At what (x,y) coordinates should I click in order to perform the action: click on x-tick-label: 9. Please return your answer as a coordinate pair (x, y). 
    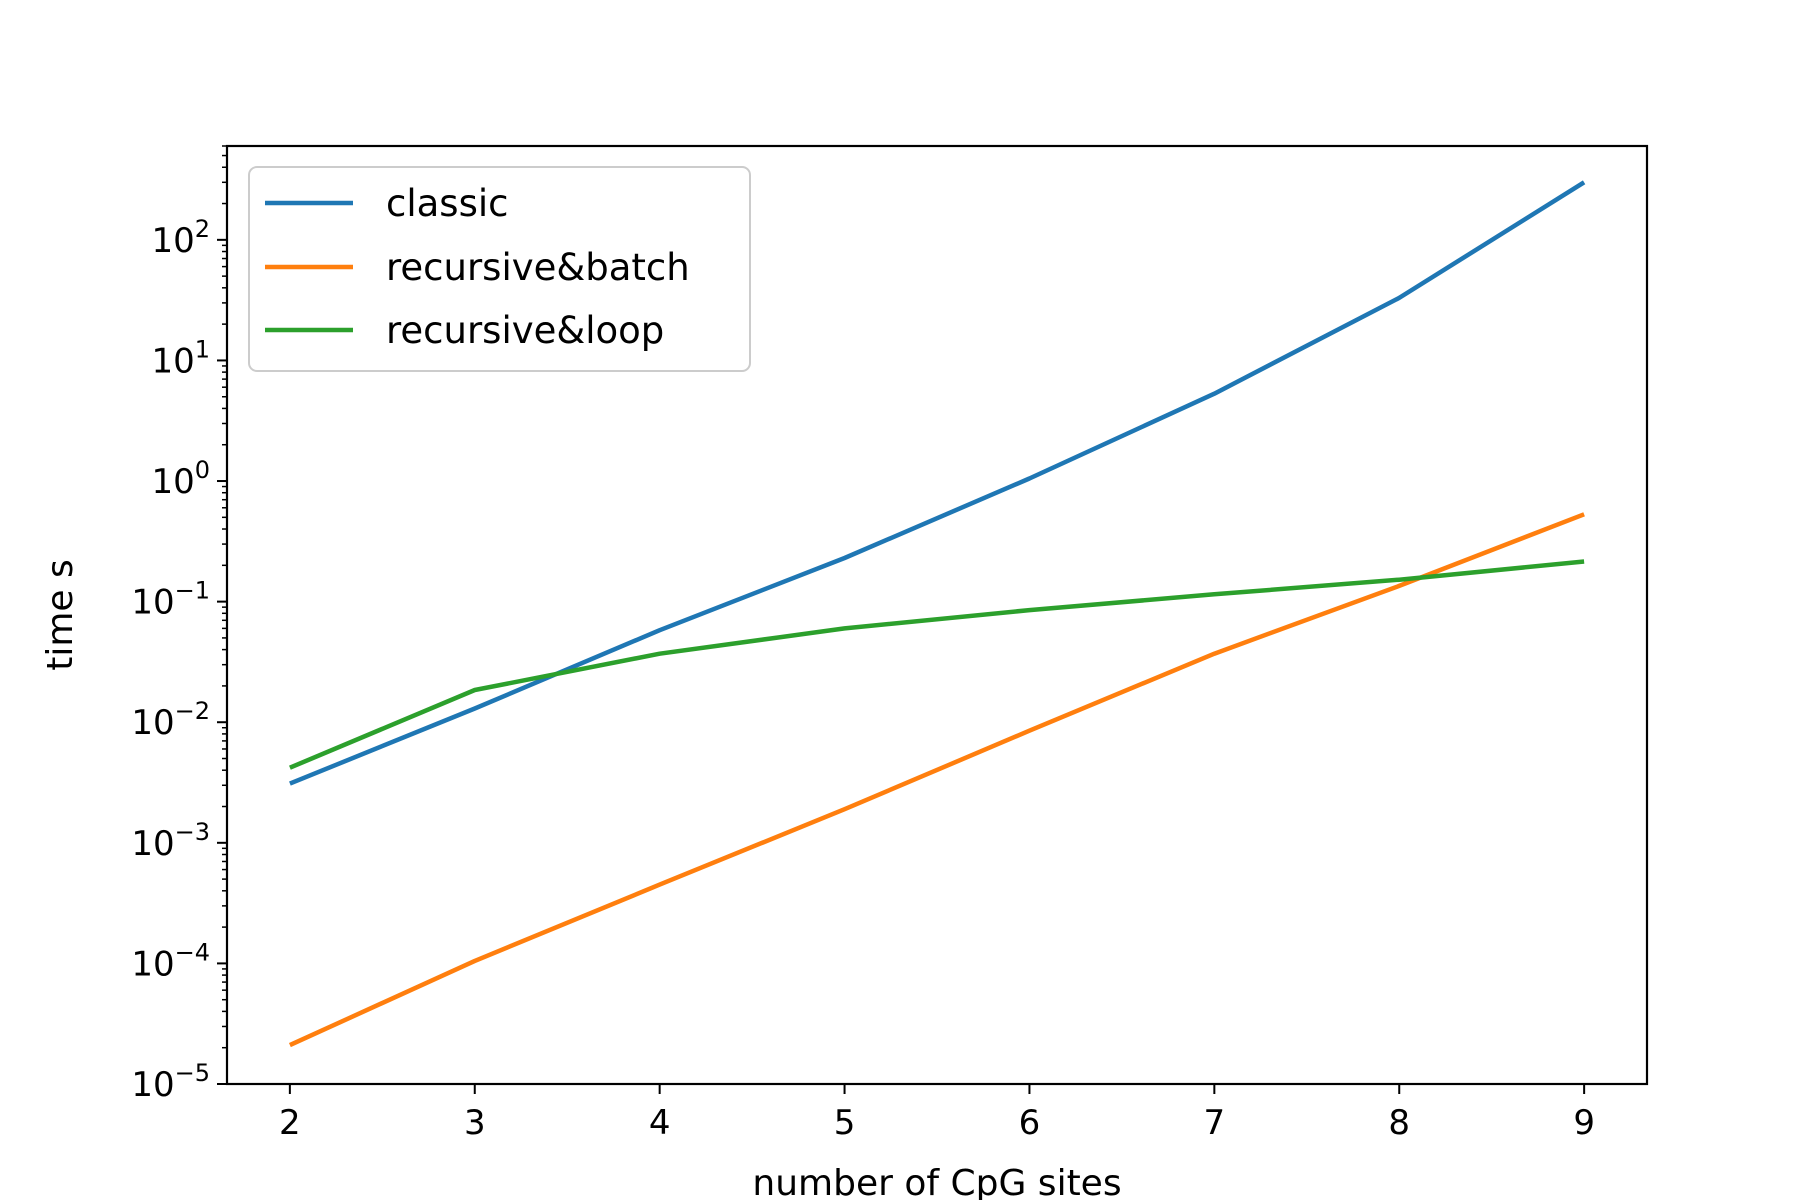
    Looking at the image, I should click on (1584, 1123).